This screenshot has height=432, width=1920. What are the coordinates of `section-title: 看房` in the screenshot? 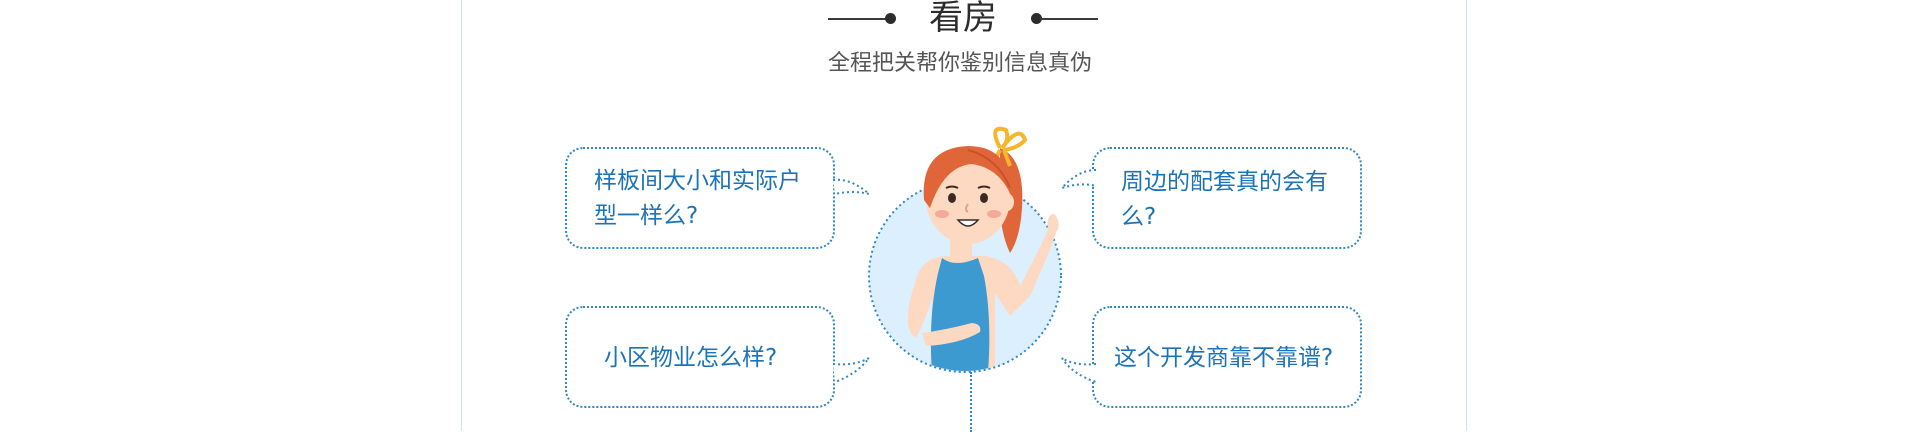 It's located at (963, 20).